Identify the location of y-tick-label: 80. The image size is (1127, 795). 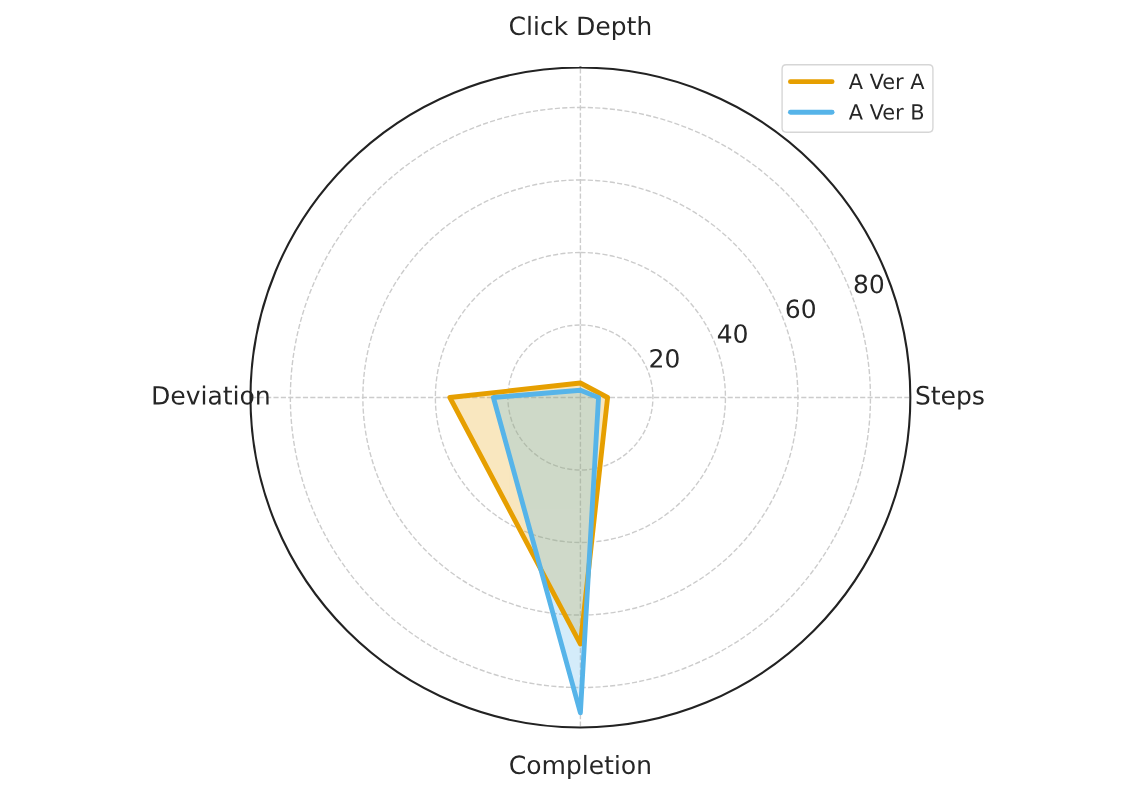
(869, 284).